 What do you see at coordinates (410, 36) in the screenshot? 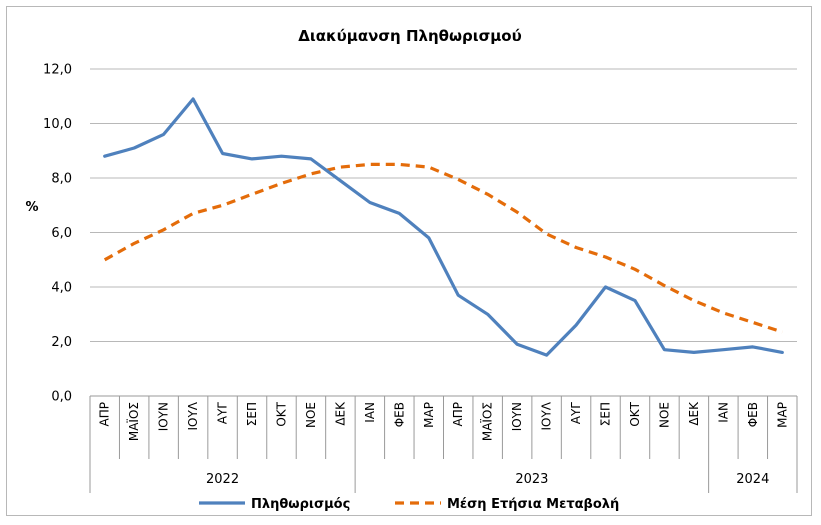
I see `chart-title: Διακύμανση Πληθωρισμού` at bounding box center [410, 36].